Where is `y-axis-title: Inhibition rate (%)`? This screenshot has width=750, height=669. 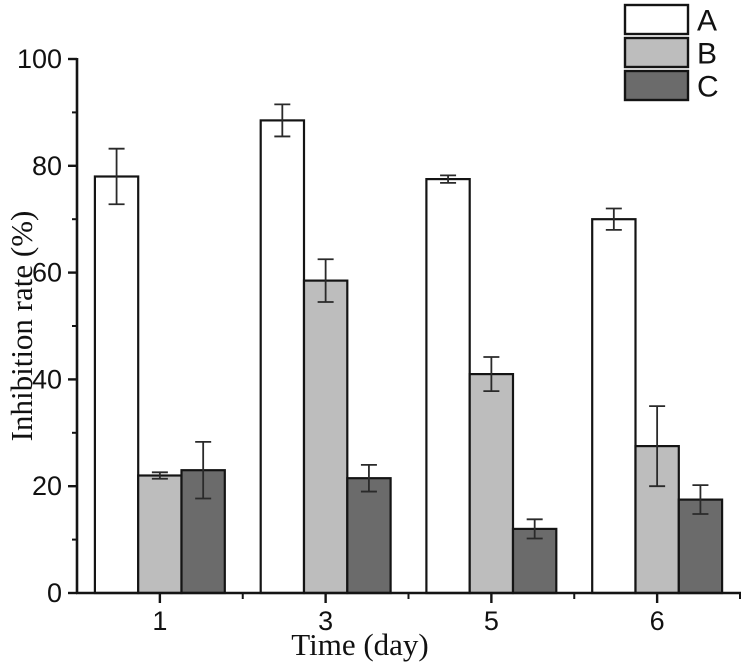
y-axis-title: Inhibition rate (%) is located at coordinates (21, 326).